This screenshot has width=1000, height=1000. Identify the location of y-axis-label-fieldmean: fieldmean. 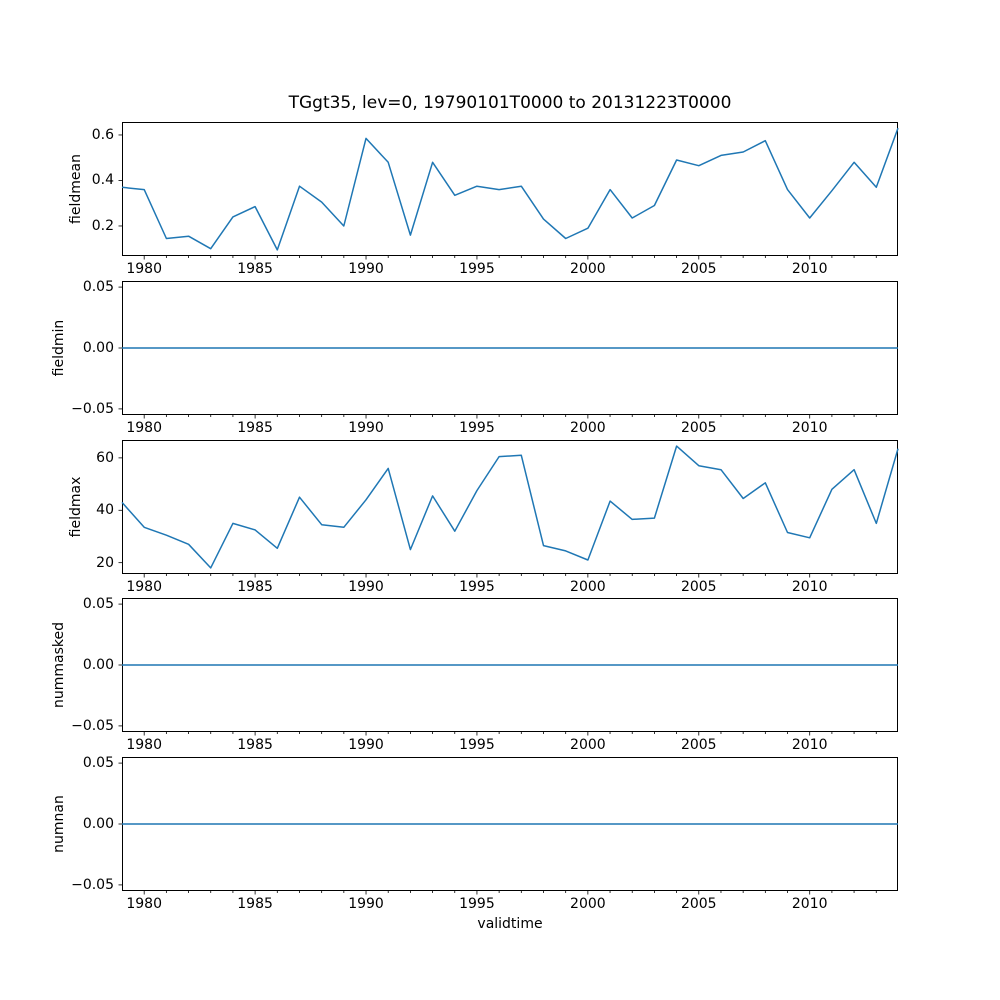
(76, 189).